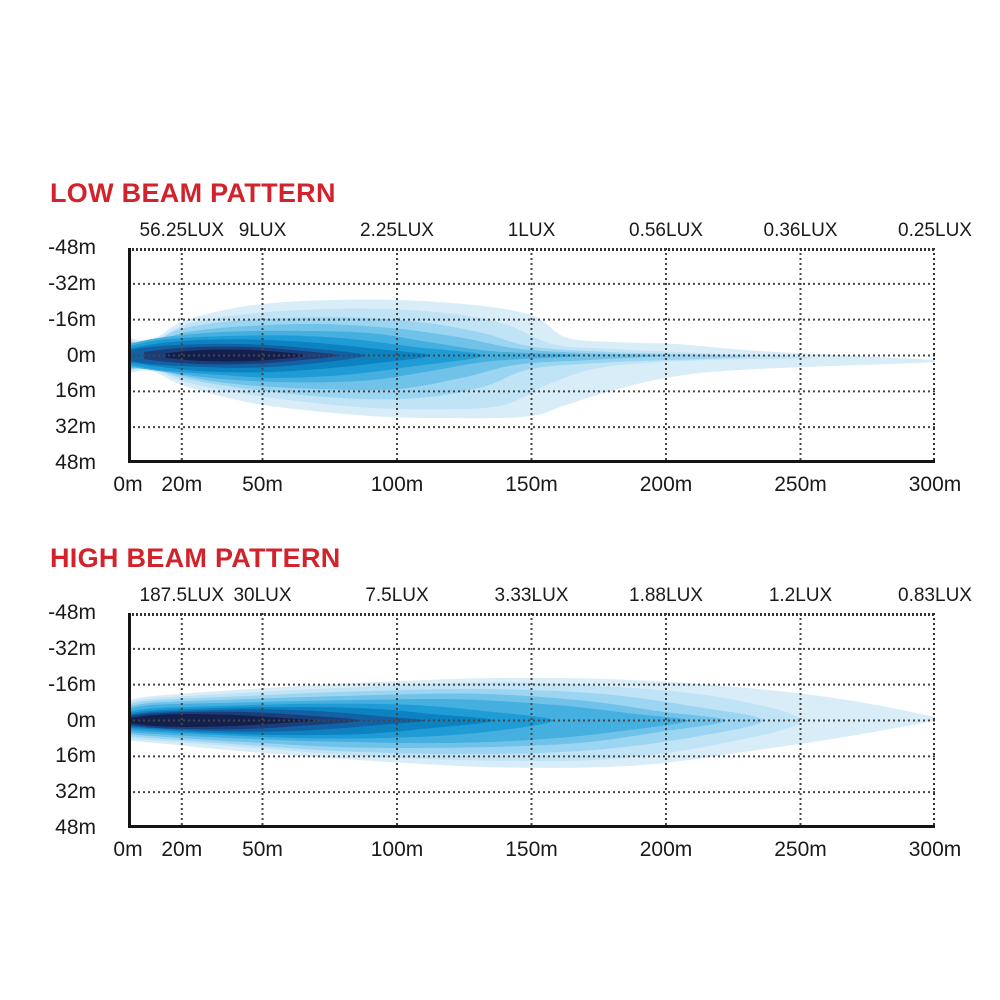  I want to click on low-beam-title: LOW BEAM PATTERN, so click(193, 193).